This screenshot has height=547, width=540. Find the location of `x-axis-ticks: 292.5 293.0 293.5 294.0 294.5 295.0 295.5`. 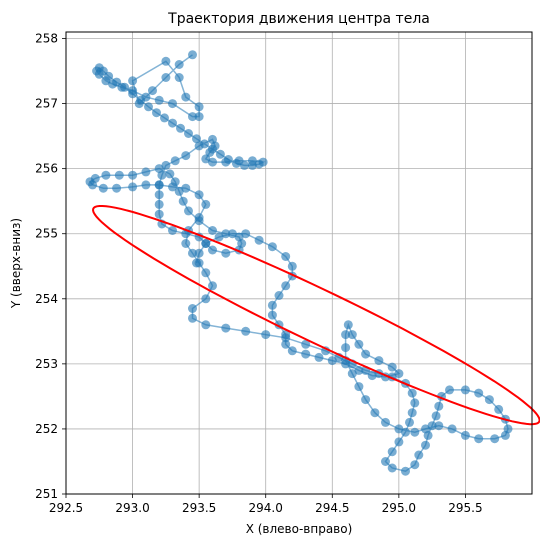

x-axis-ticks: 292.5 293.0 293.5 294.0 294.5 295.0 295.5 is located at coordinates (266, 504).